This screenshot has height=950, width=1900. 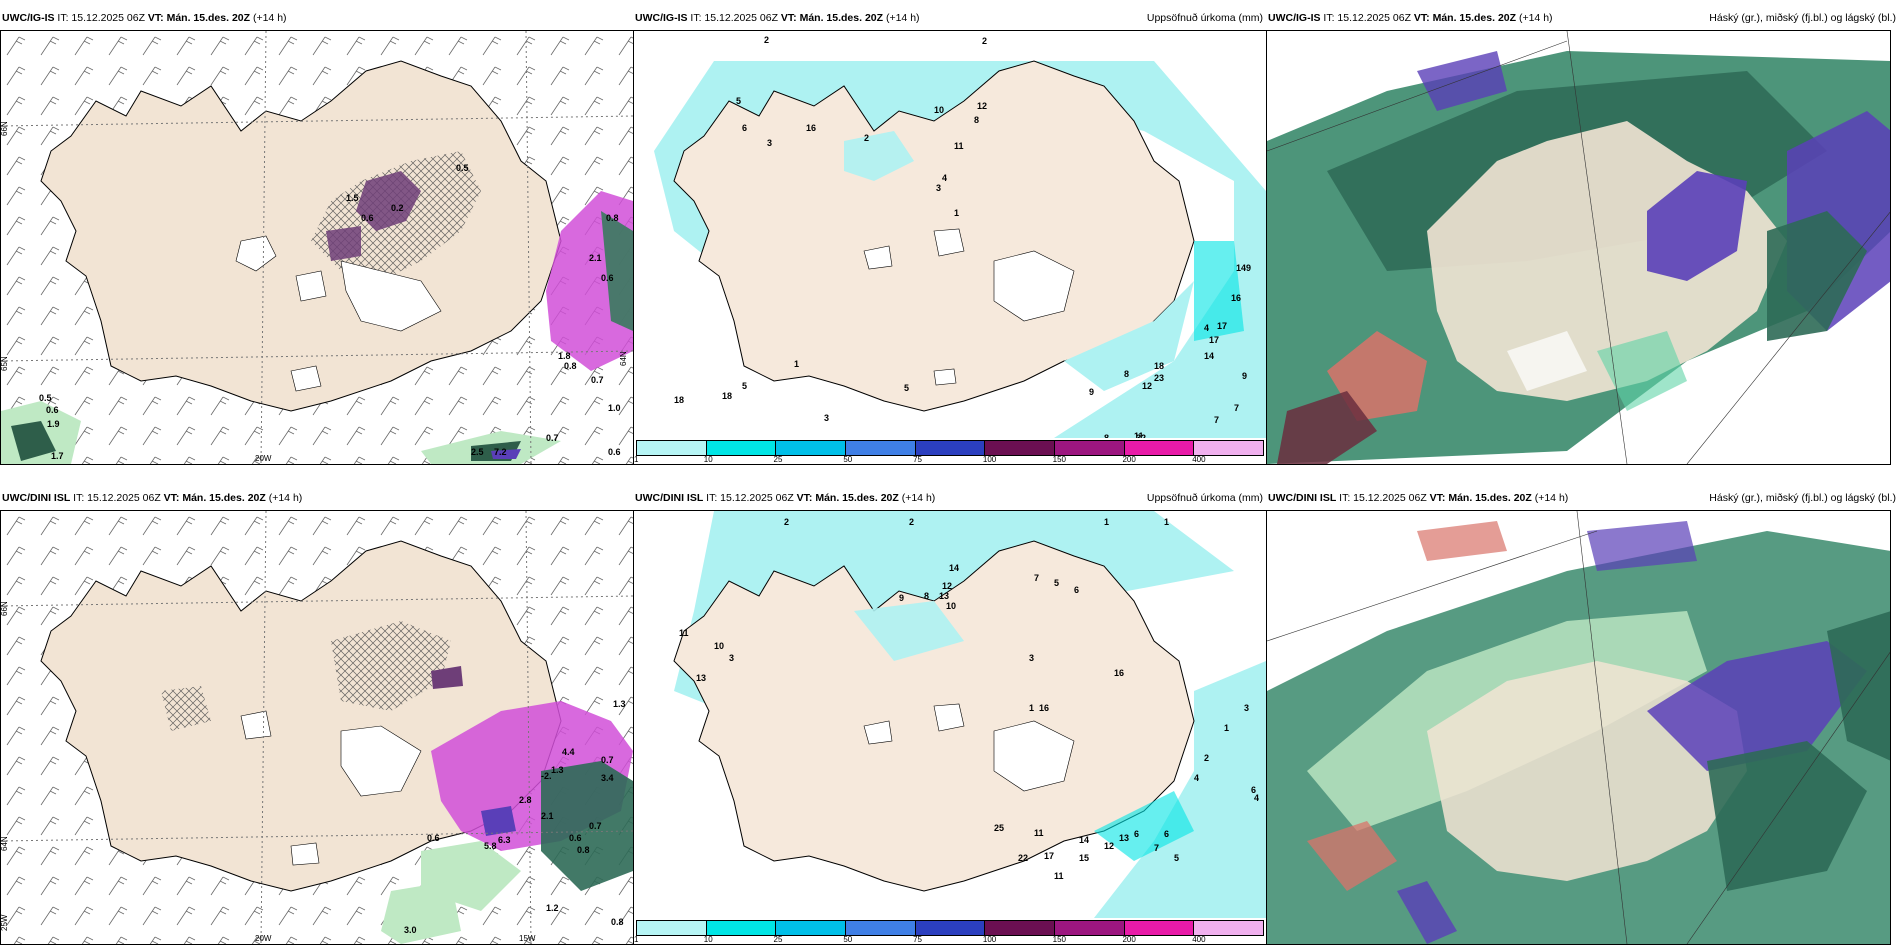 What do you see at coordinates (636, 939) in the screenshot?
I see `colorbar-tick: 1` at bounding box center [636, 939].